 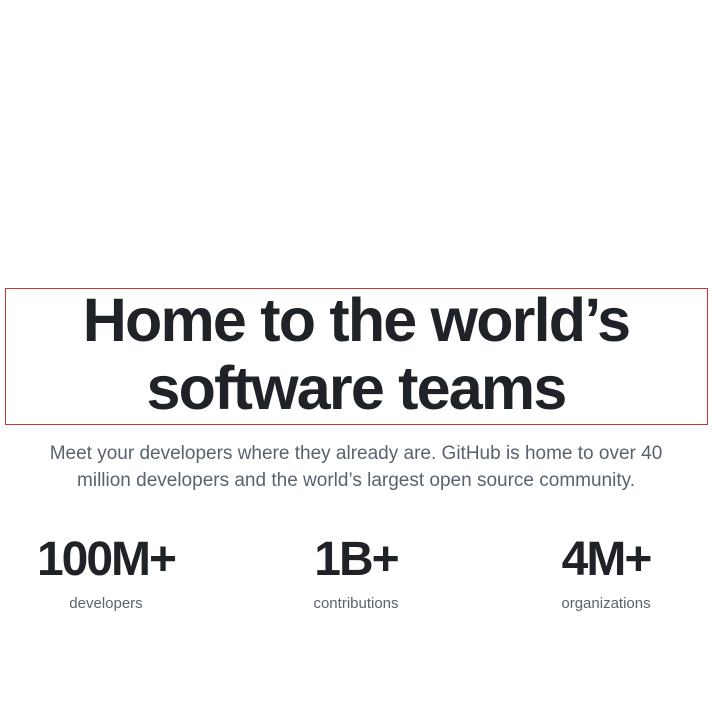 I want to click on stat-value: 1B+, so click(x=356, y=559).